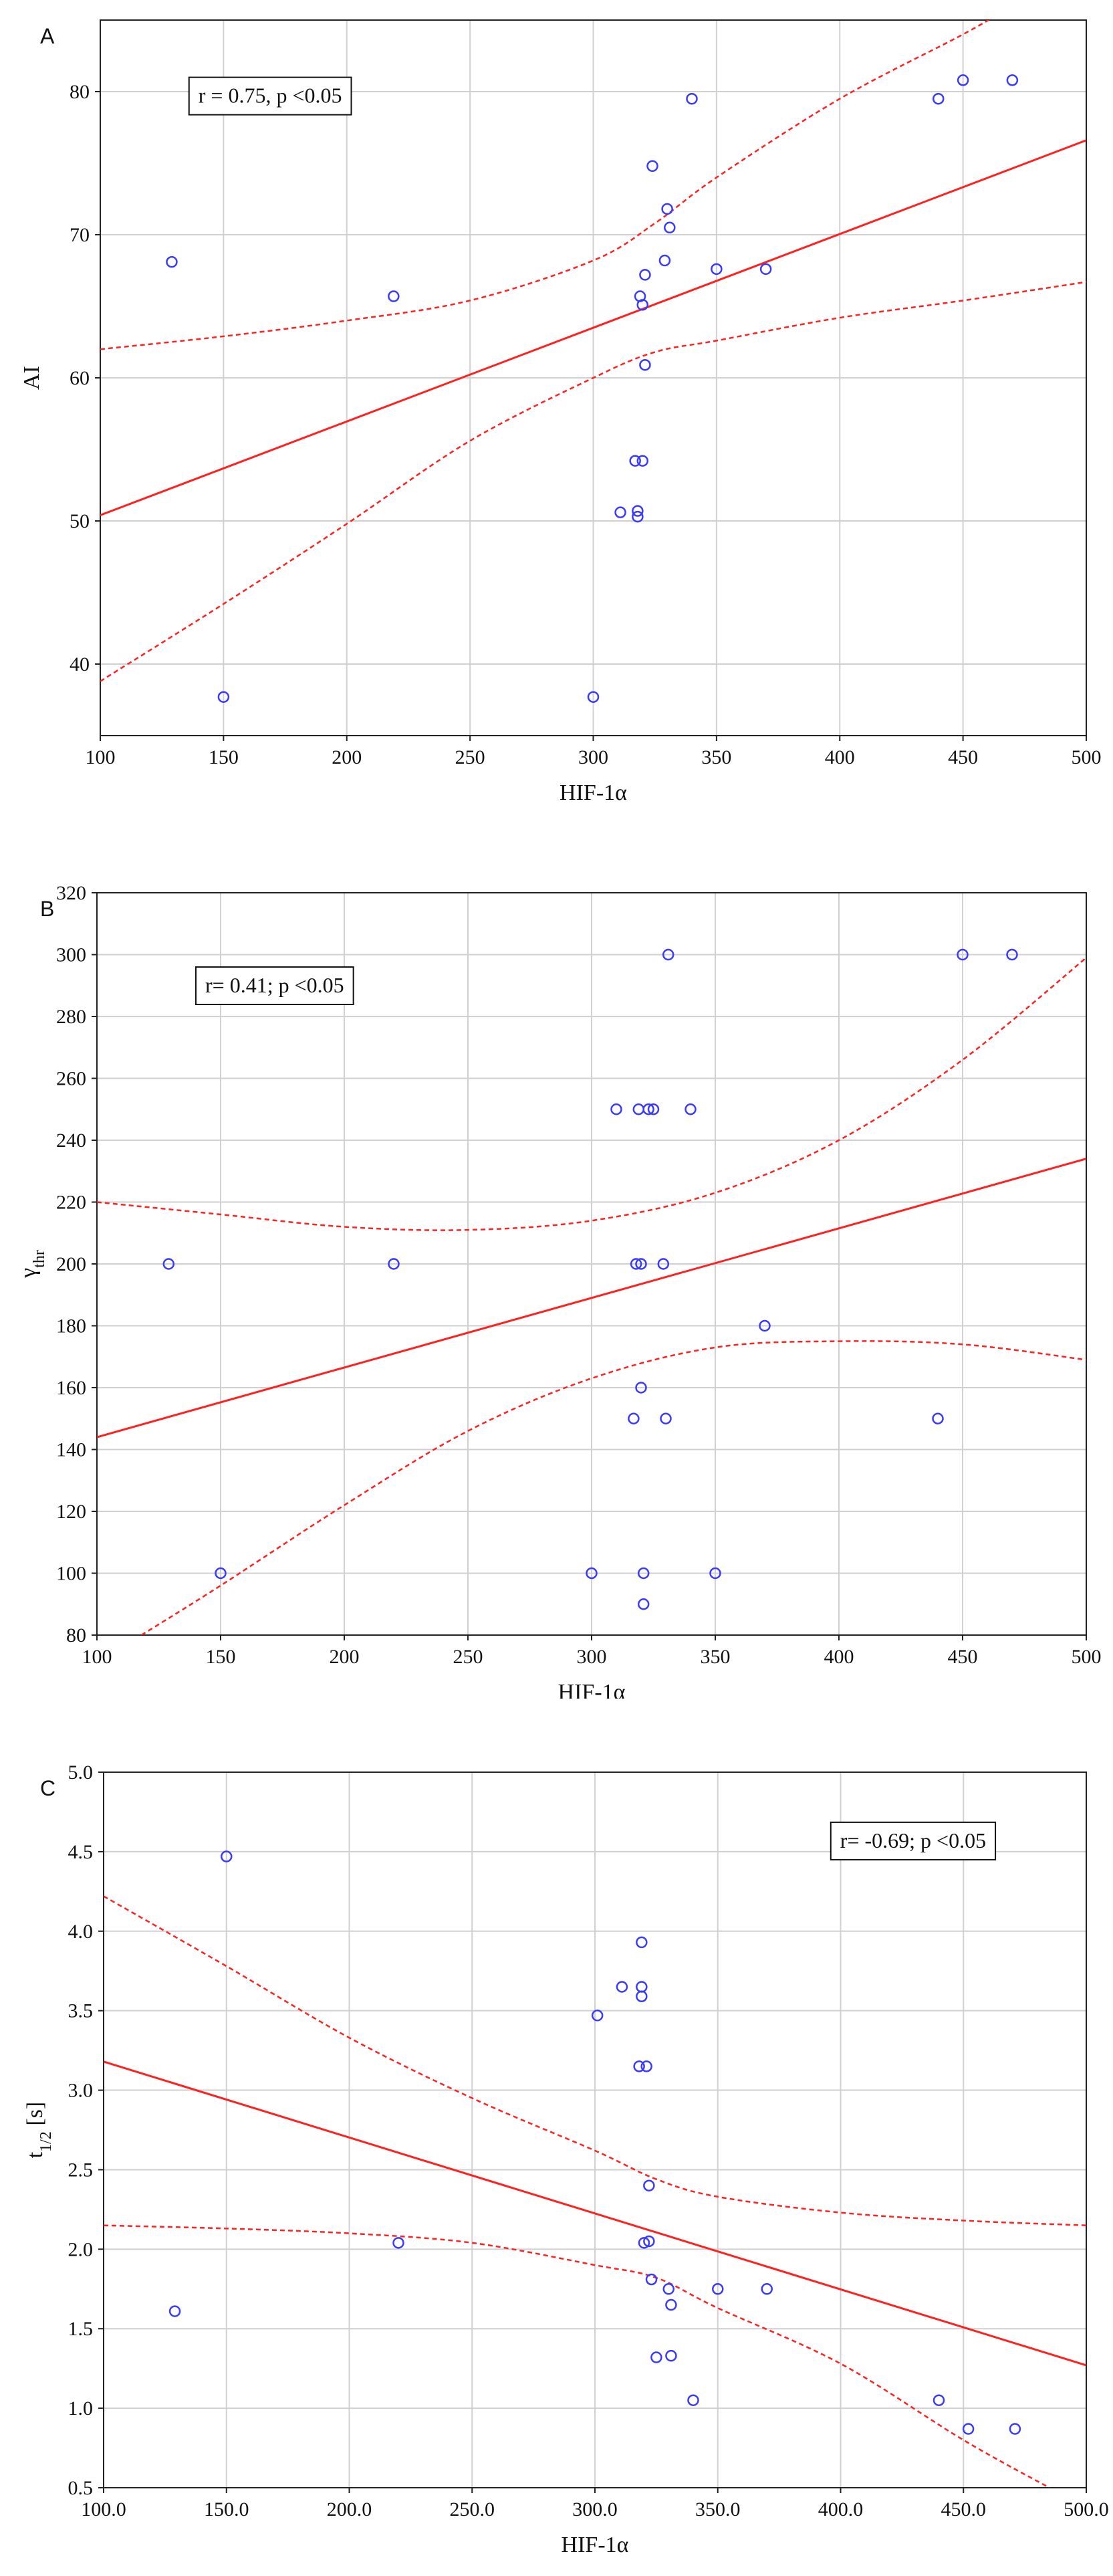 The height and width of the screenshot is (2576, 1113). I want to click on y-tick-label: 200, so click(71, 1264).